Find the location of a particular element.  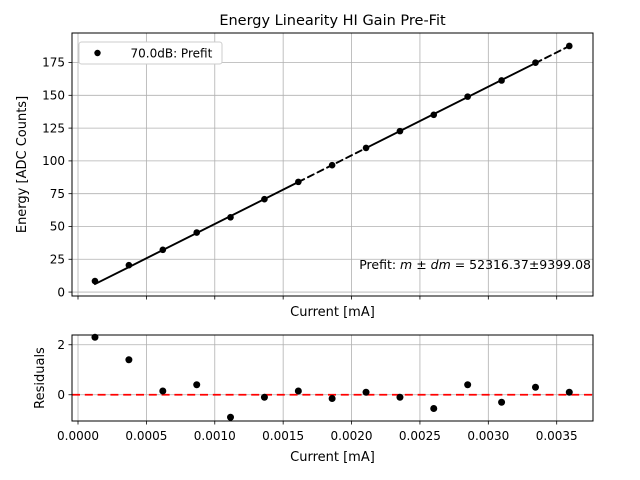

axes-spine is located at coordinates (332, 378).